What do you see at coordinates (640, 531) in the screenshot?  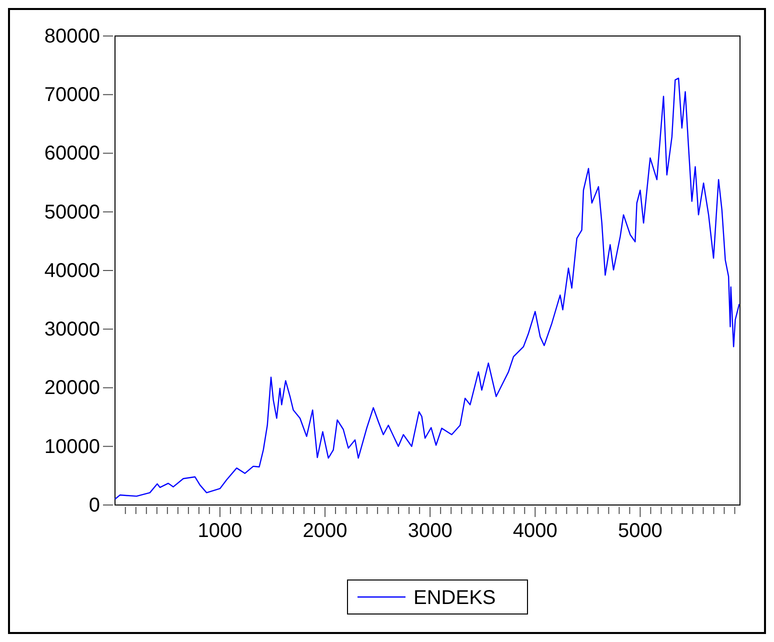 I see `x-tick-label: 5000` at bounding box center [640, 531].